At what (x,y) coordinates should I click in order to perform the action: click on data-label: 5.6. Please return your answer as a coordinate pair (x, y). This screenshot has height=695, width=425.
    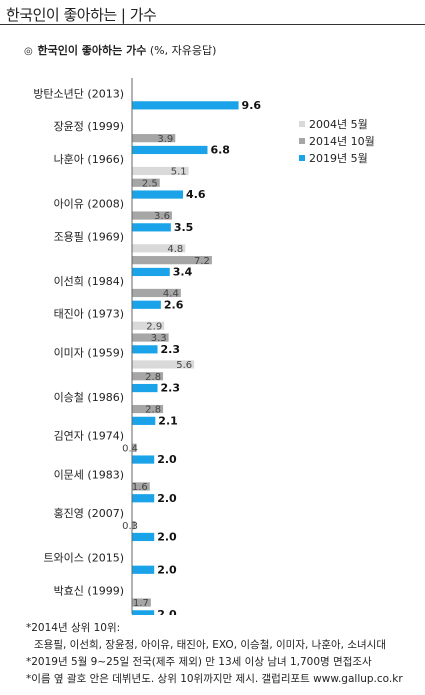
    Looking at the image, I should click on (184, 365).